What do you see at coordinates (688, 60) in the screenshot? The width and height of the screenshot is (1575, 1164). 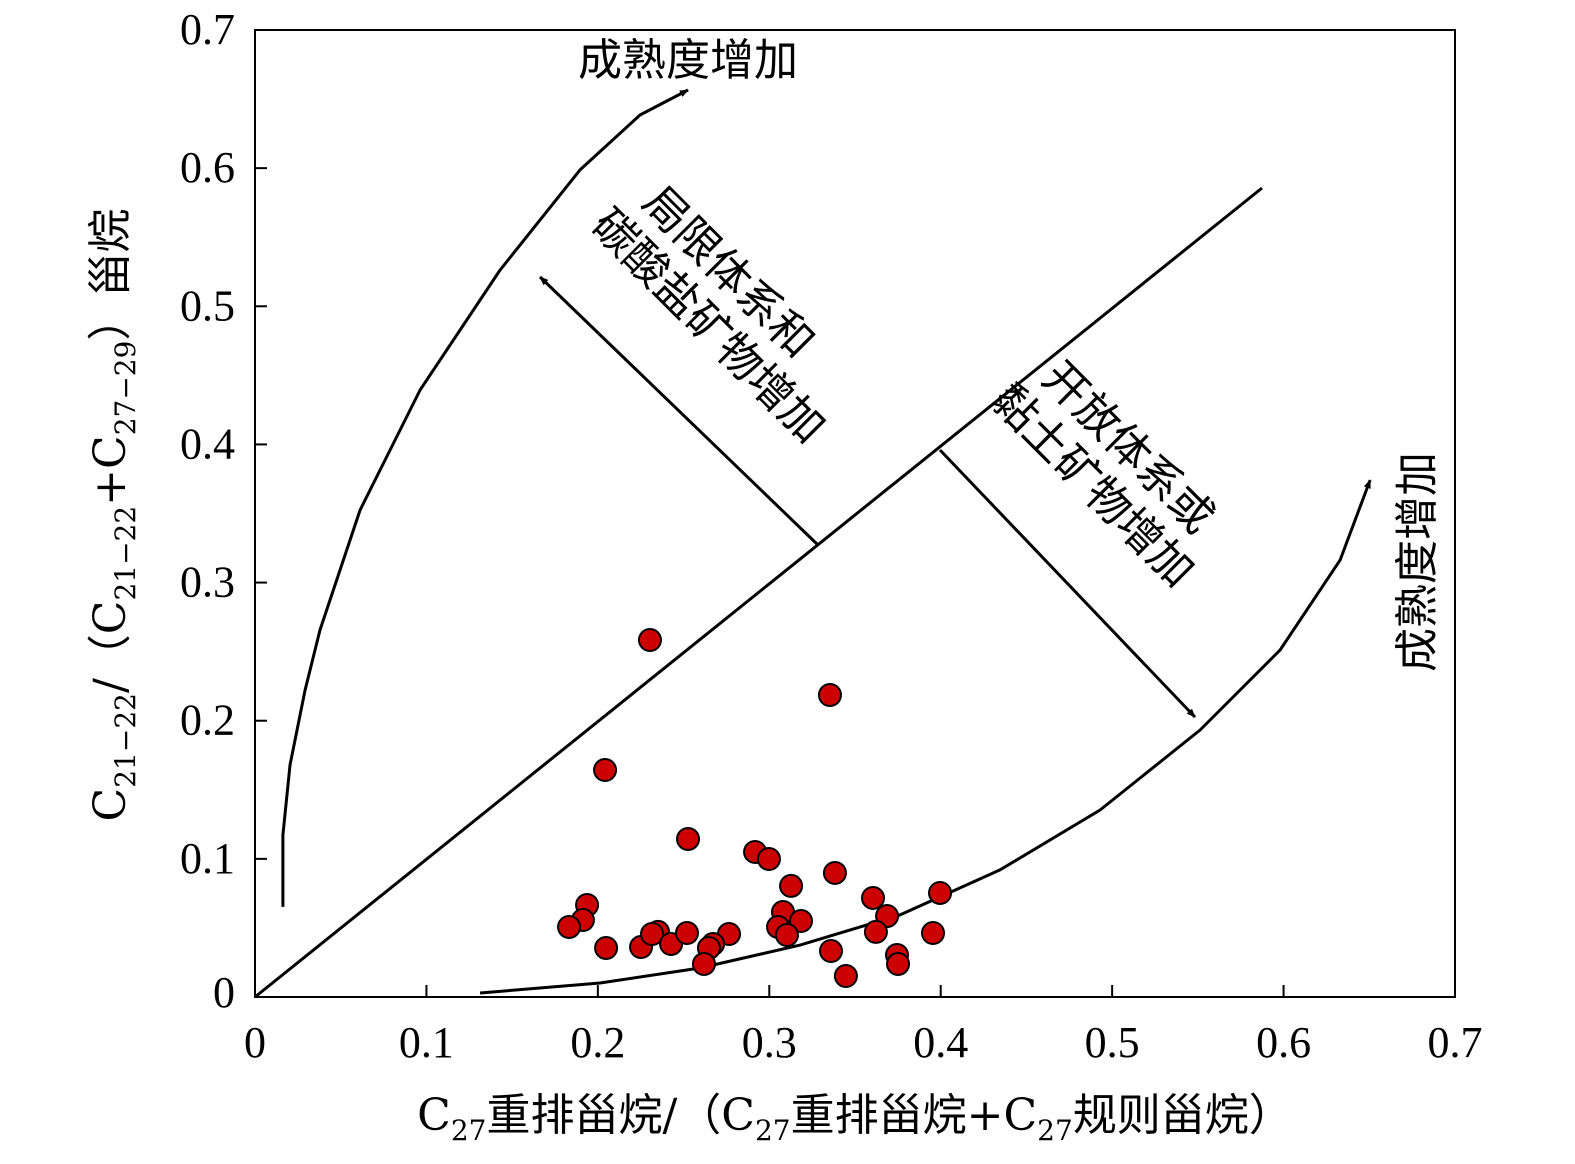 I see `annotation-maturity-top: 成熟度增加` at bounding box center [688, 60].